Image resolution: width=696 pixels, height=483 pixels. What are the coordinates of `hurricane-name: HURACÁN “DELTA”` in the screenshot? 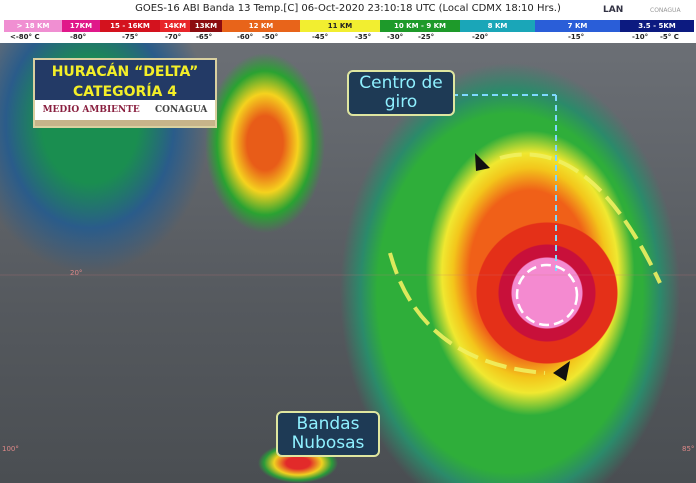 It's located at (125, 72).